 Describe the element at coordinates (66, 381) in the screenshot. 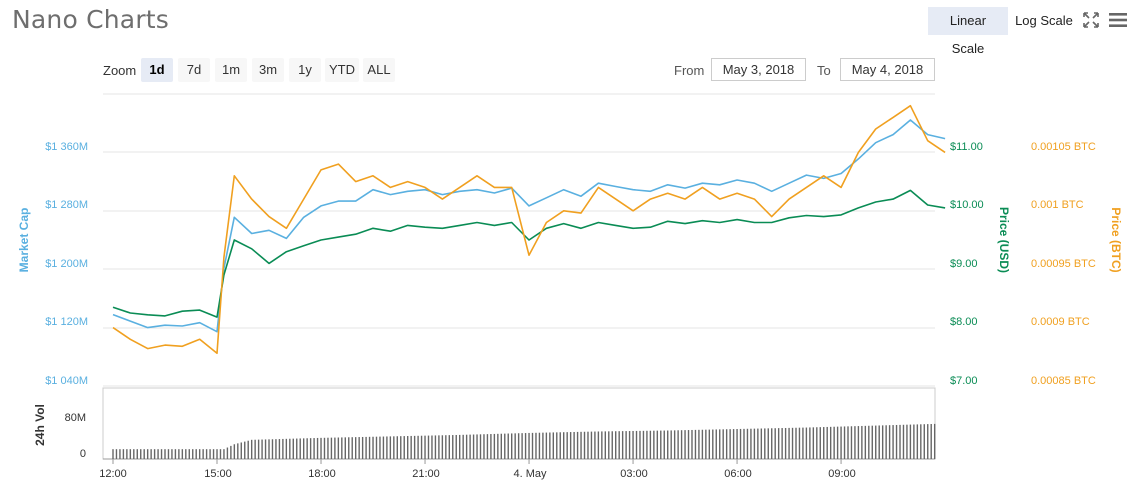

I see `market-cap-tick: $1 040M` at that location.